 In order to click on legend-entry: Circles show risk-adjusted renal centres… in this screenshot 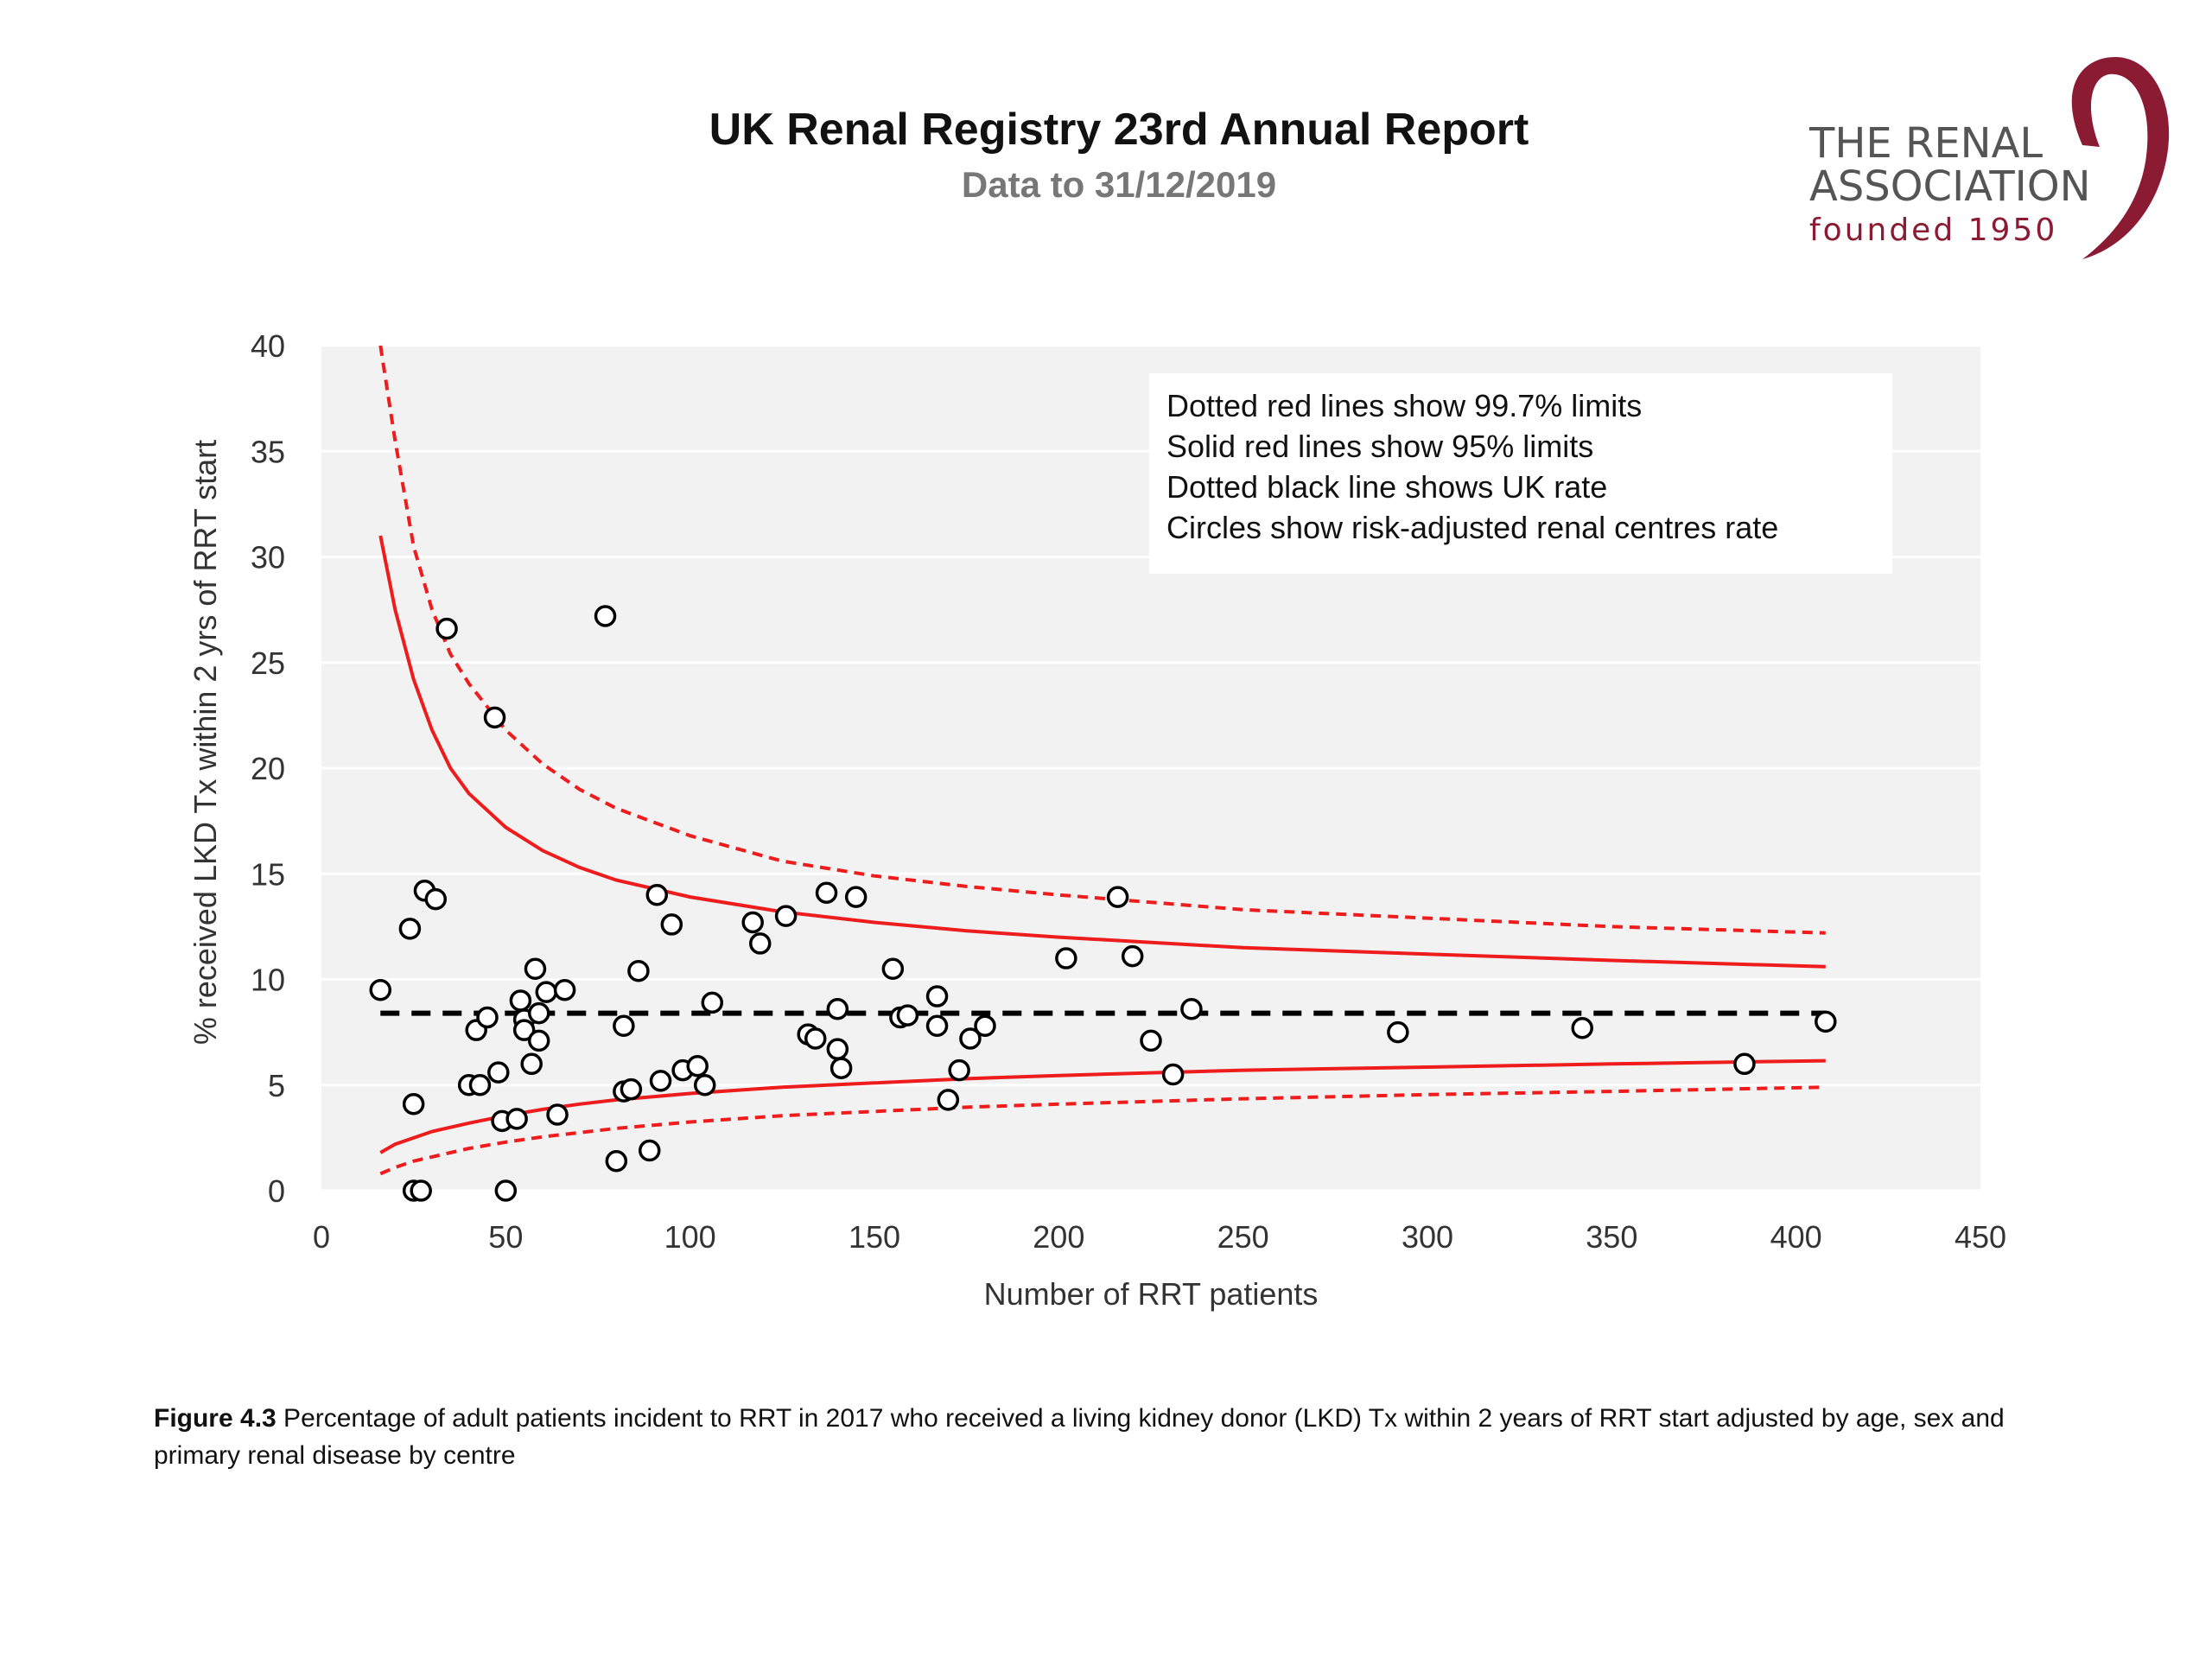, I will do `click(1472, 527)`.